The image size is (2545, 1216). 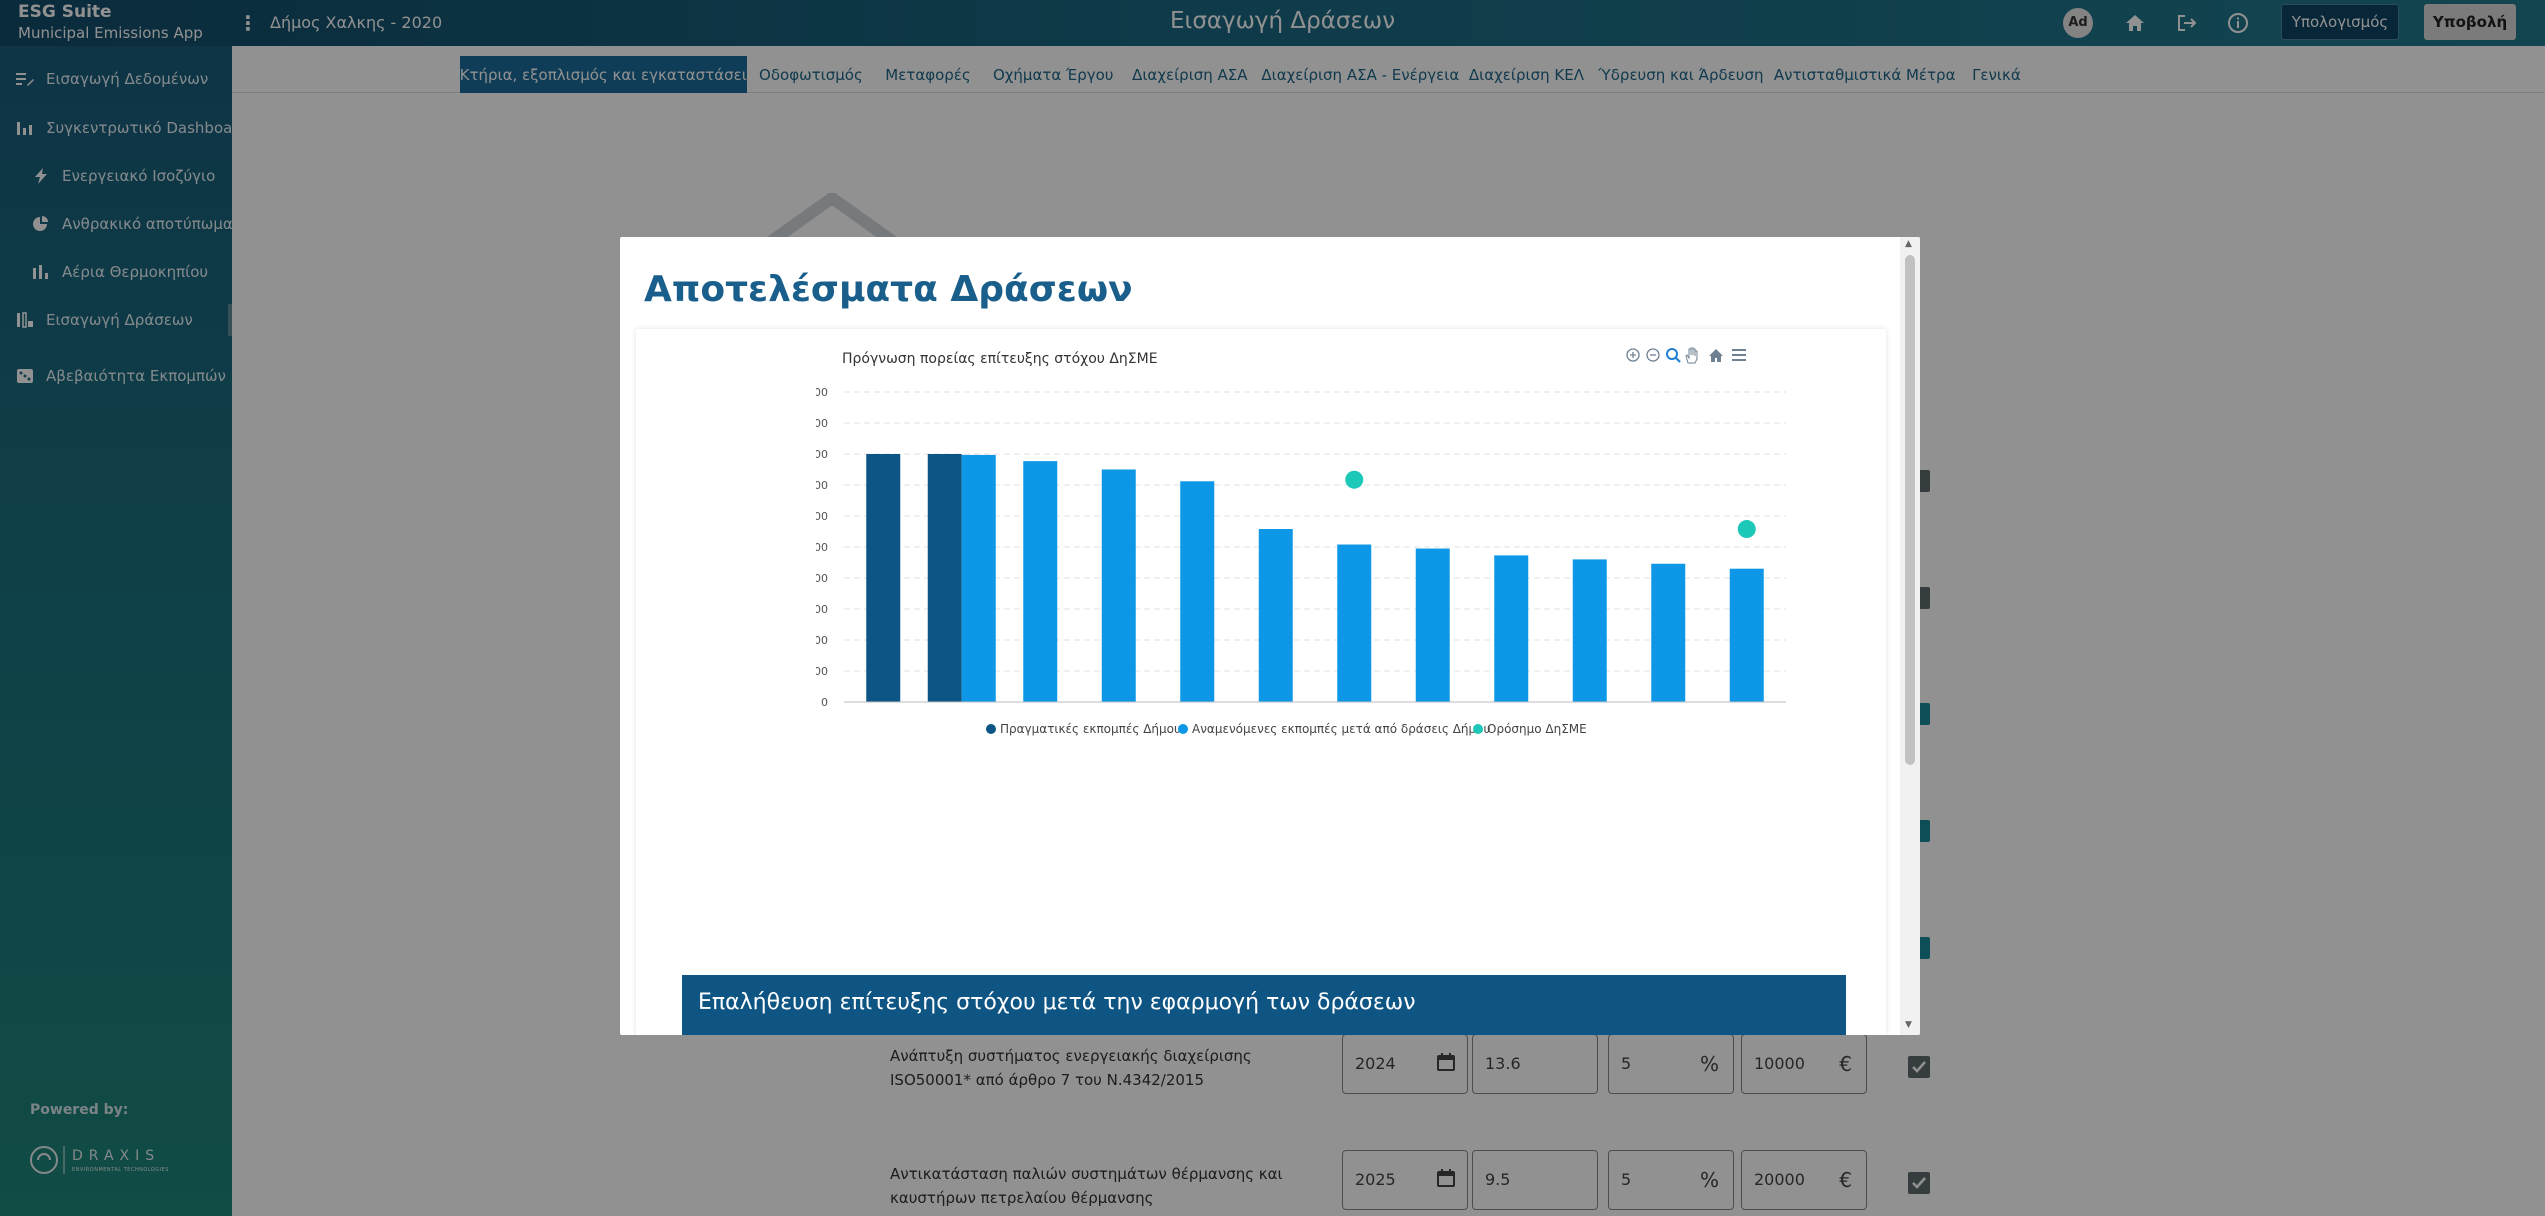 I want to click on sidebar-item-label: Εισαγωγή Δεδομένων, so click(x=127, y=79).